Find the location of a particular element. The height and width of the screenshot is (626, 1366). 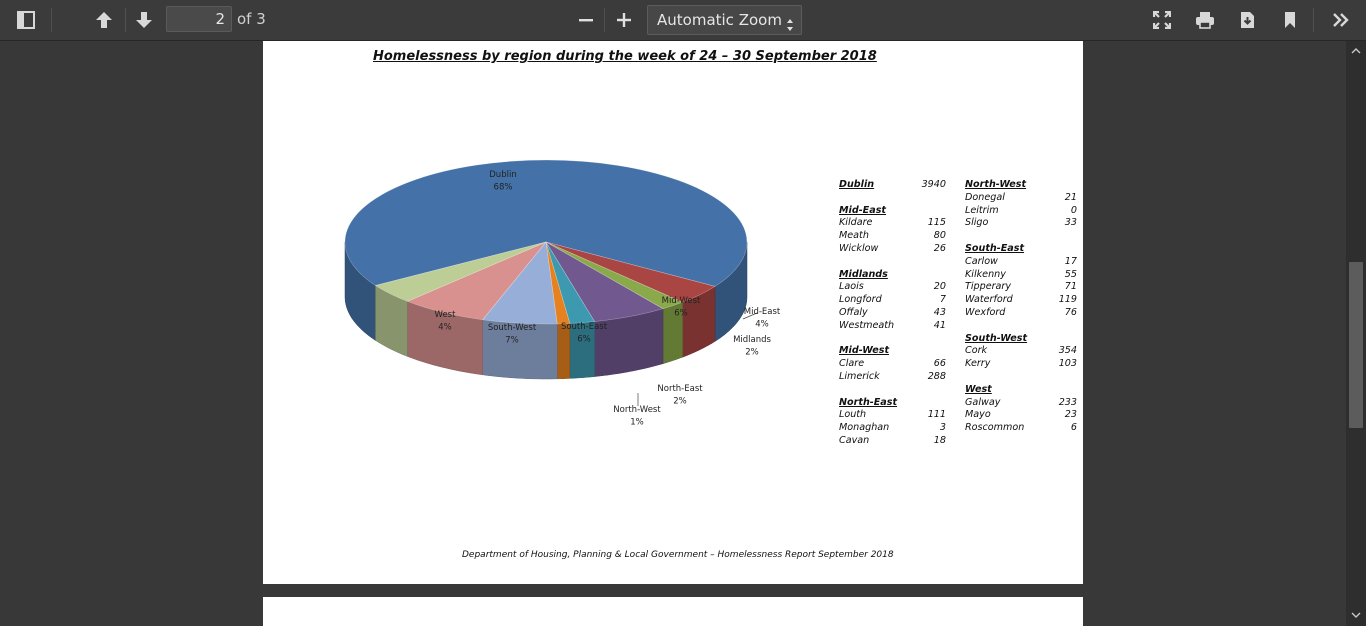

county-row: Westmeath 41 is located at coordinates (892, 326).